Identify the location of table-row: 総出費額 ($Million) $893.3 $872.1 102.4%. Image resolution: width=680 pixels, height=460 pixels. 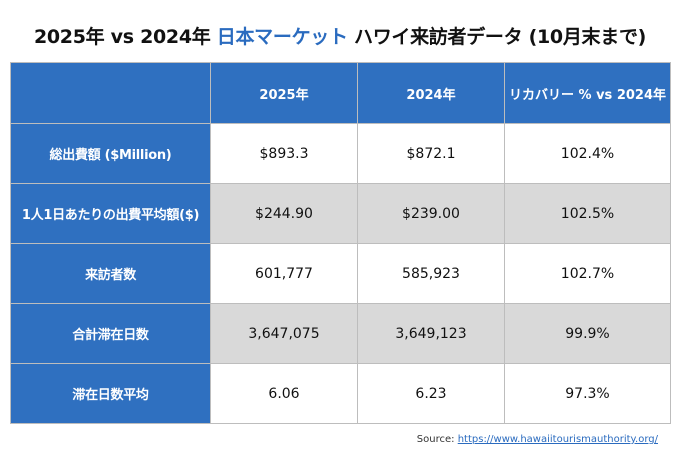
(340, 153).